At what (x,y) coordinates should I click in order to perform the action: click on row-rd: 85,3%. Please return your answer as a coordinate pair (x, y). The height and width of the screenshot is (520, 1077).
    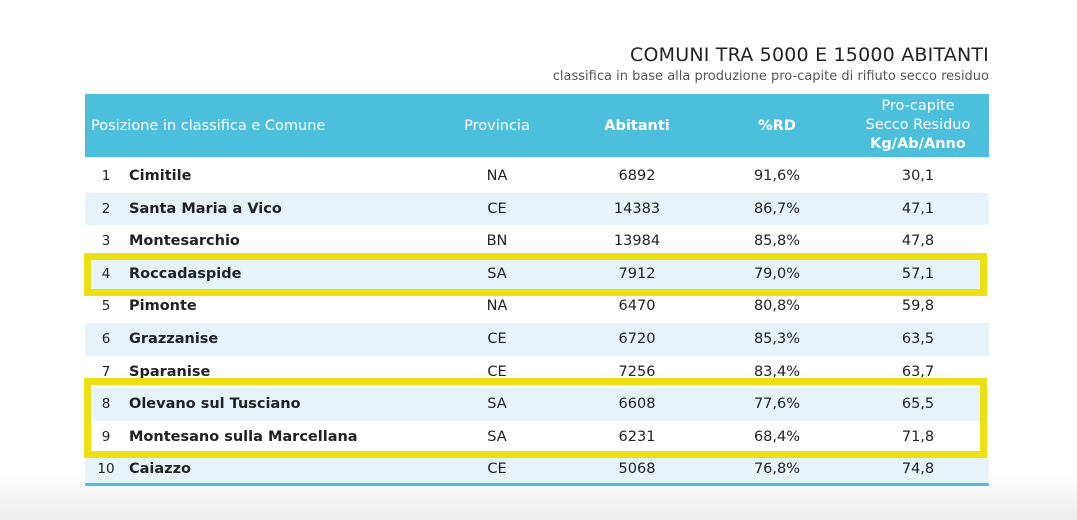
    Looking at the image, I should click on (777, 338).